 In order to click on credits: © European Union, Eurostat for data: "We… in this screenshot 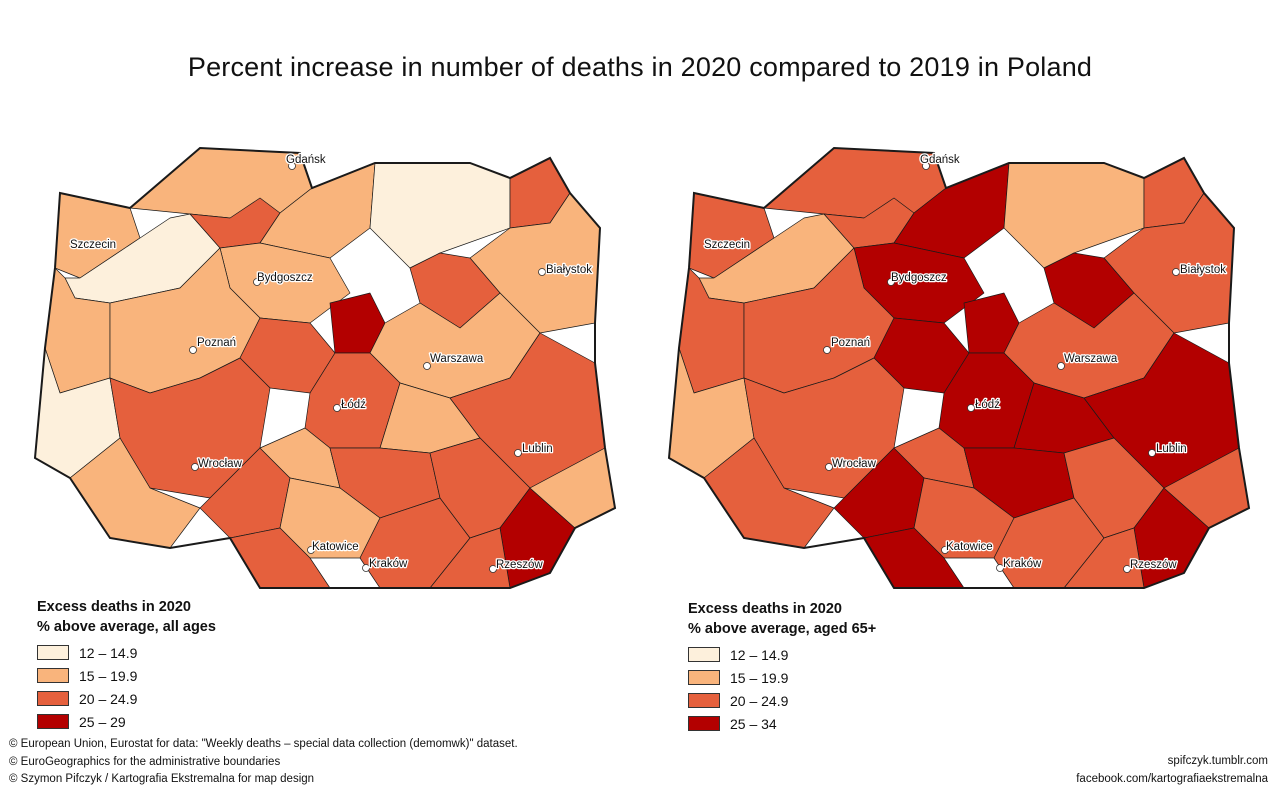, I will do `click(263, 762)`.